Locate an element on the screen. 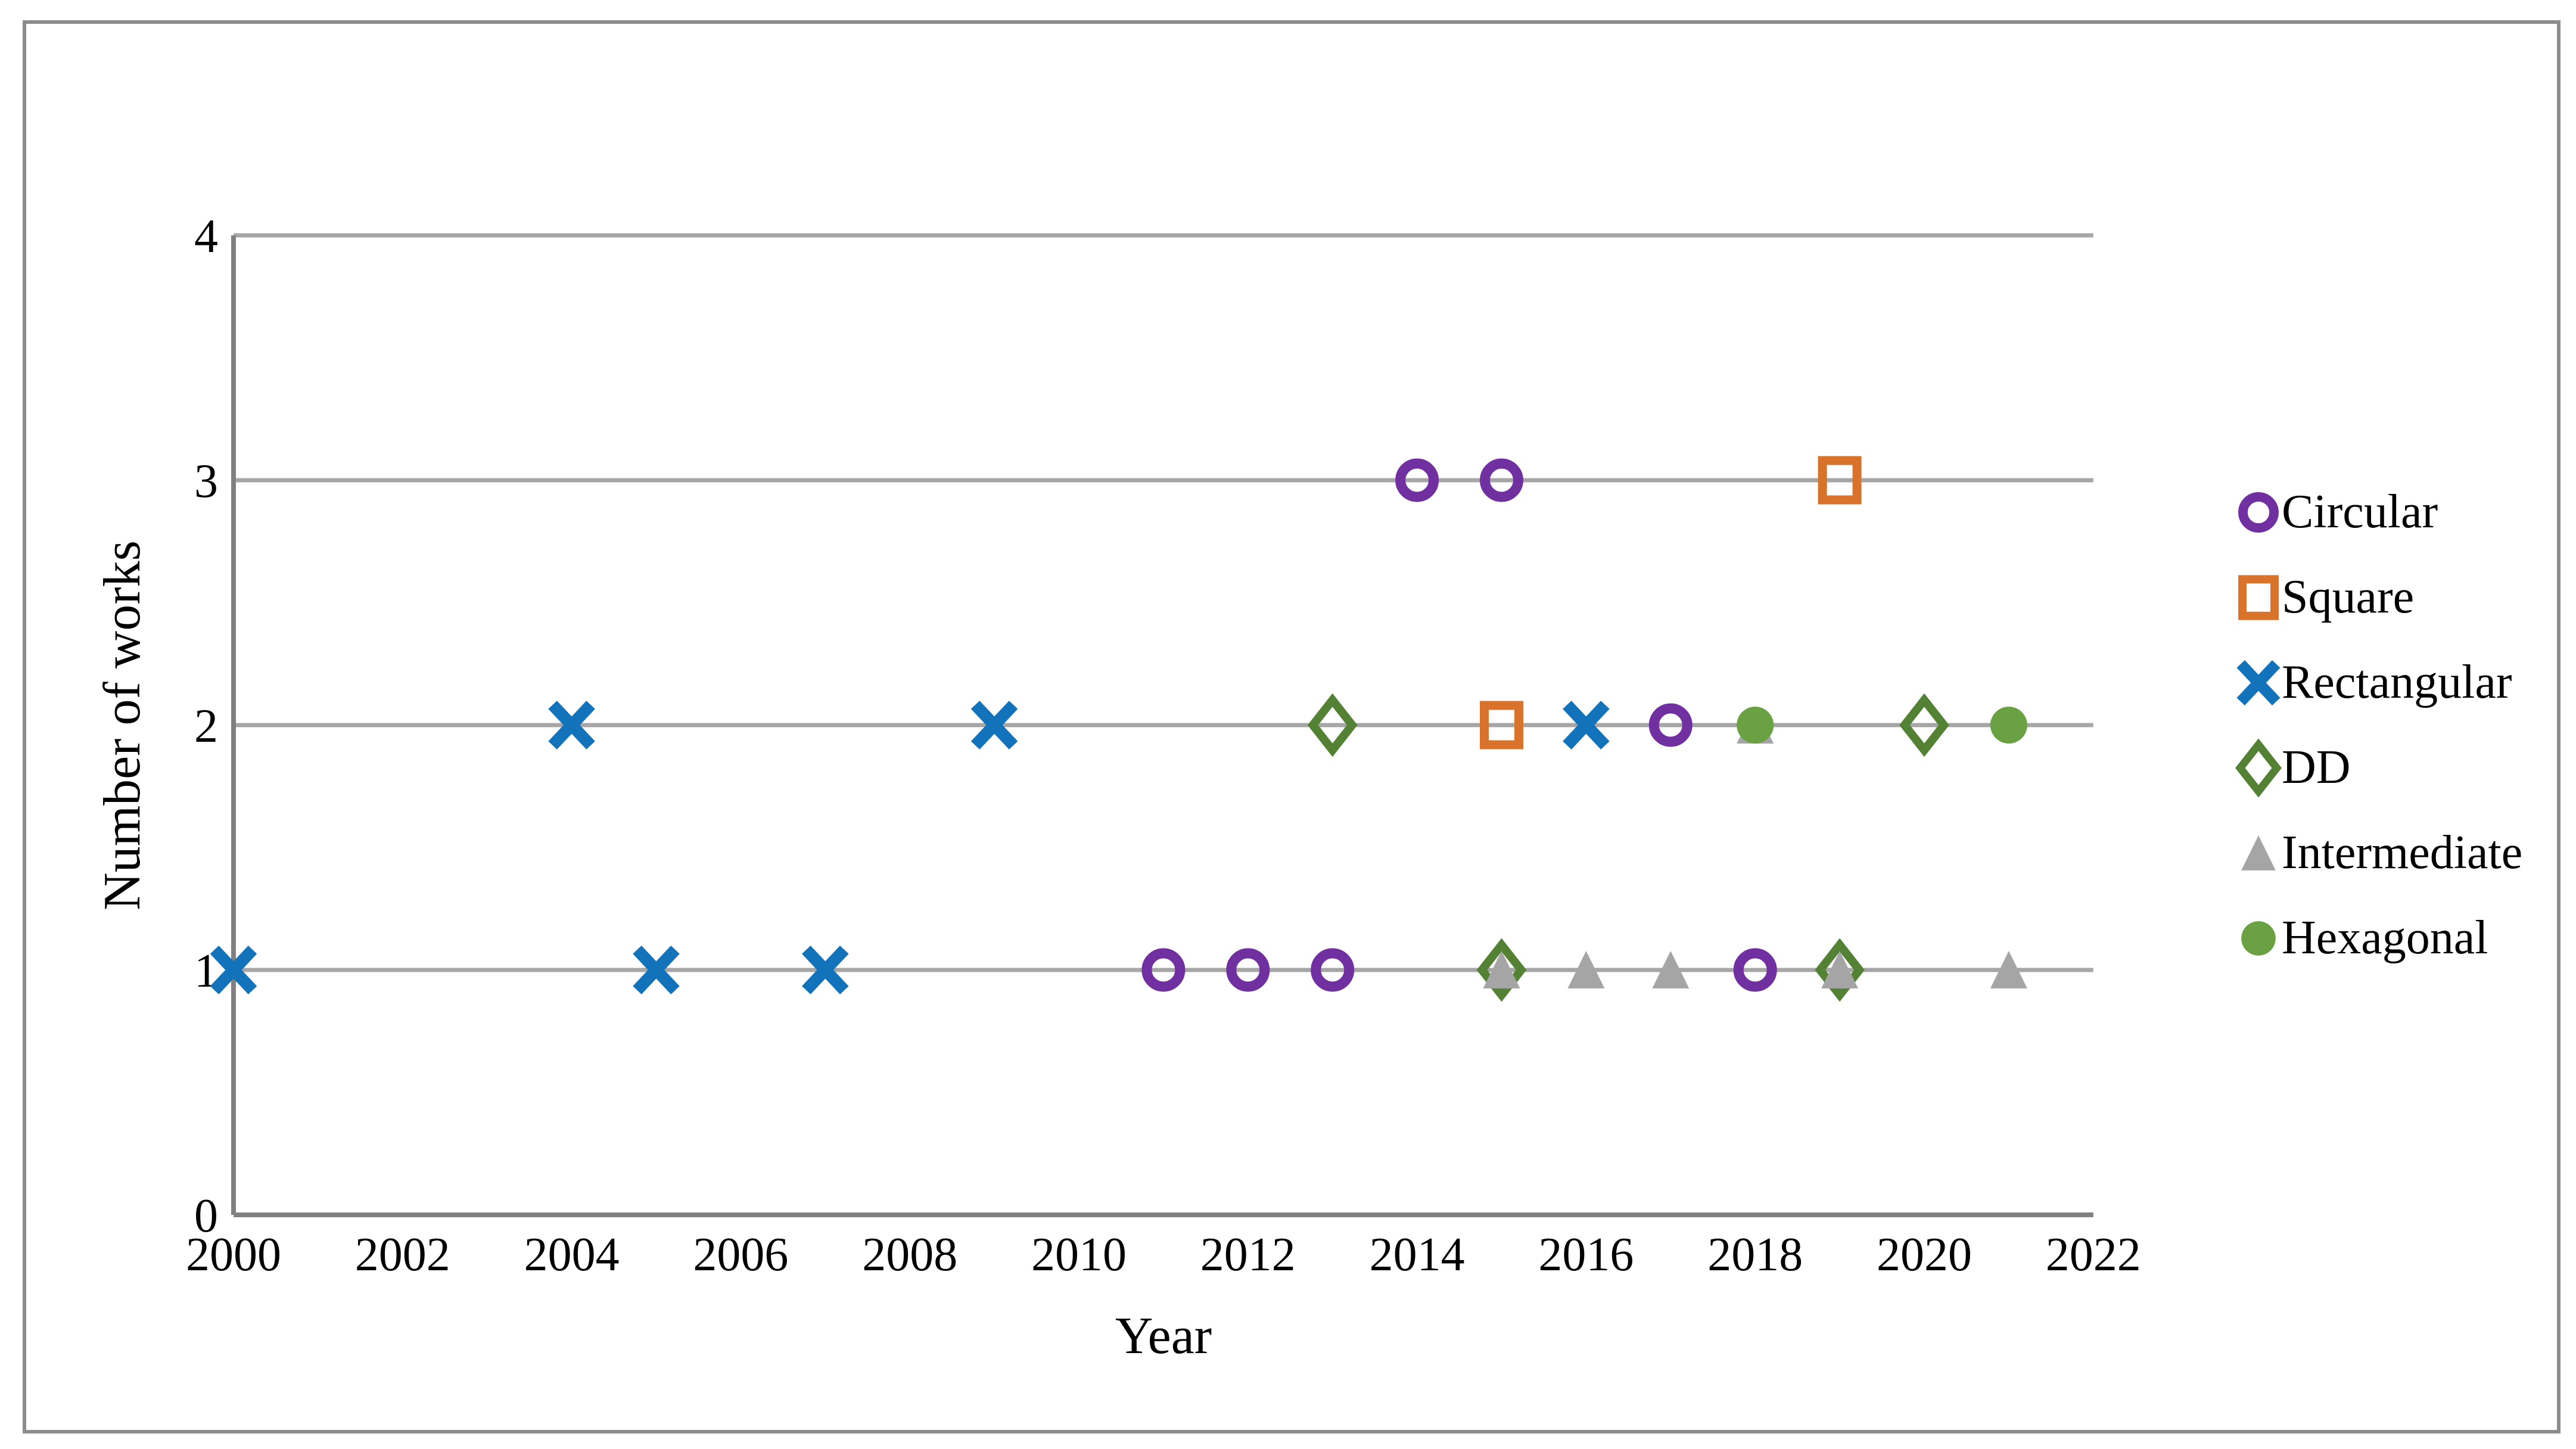  legend-item-square: Square is located at coordinates (2378, 597).